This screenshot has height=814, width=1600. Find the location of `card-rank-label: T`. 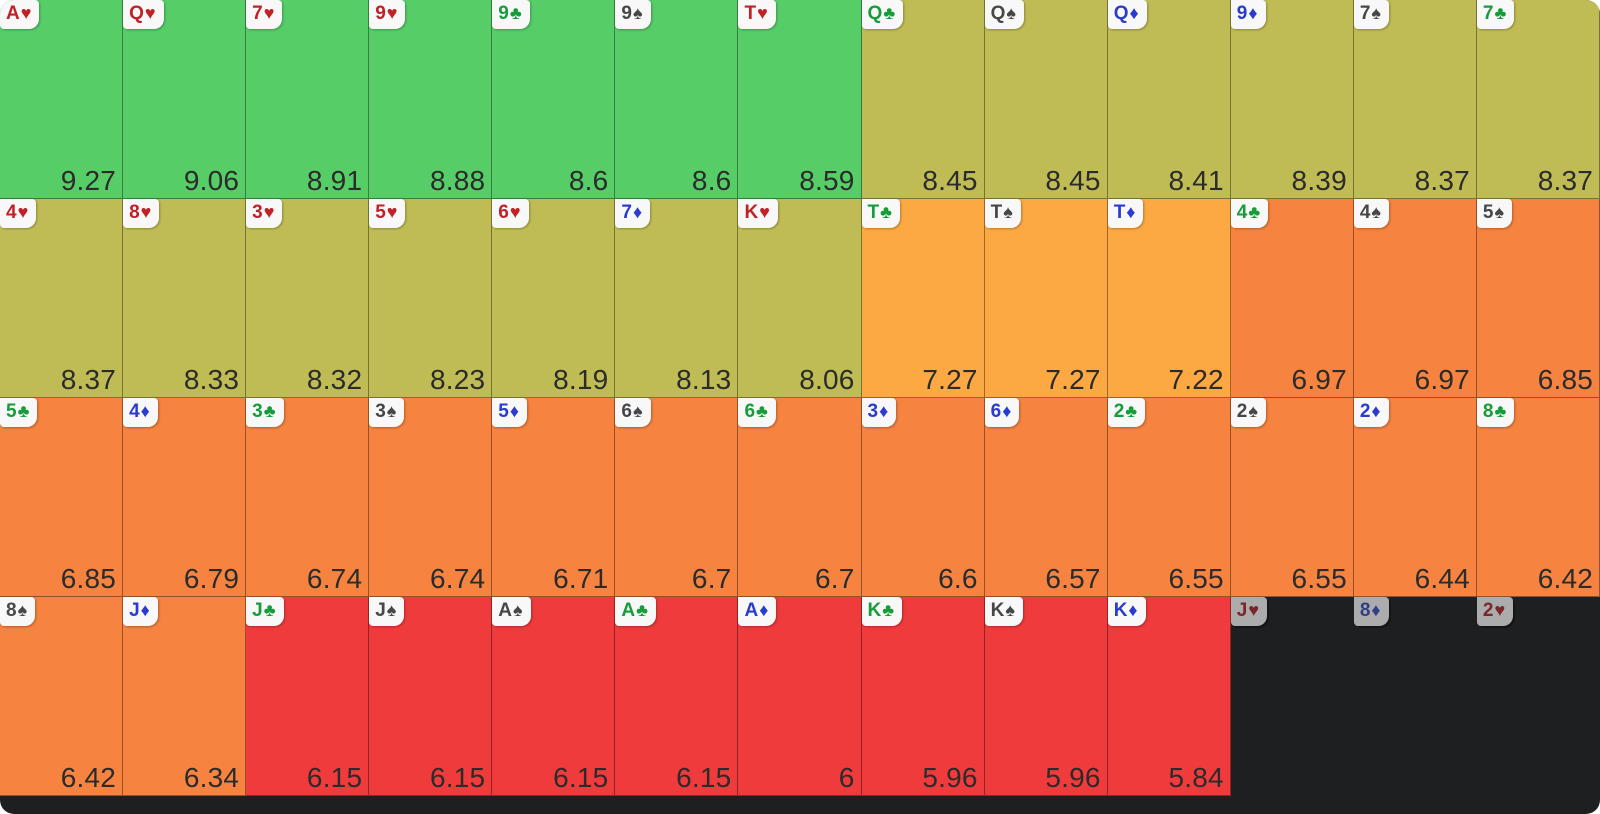

card-rank-label: T is located at coordinates (873, 212).